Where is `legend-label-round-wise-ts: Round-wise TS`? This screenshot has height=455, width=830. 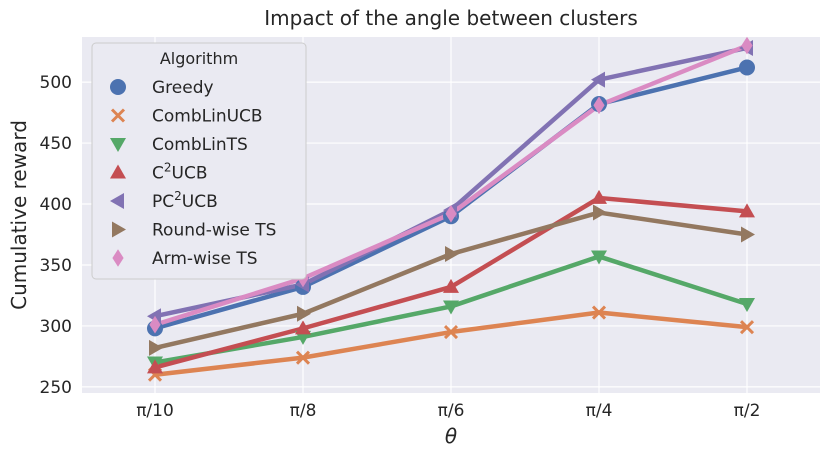 legend-label-round-wise-ts: Round-wise TS is located at coordinates (214, 231).